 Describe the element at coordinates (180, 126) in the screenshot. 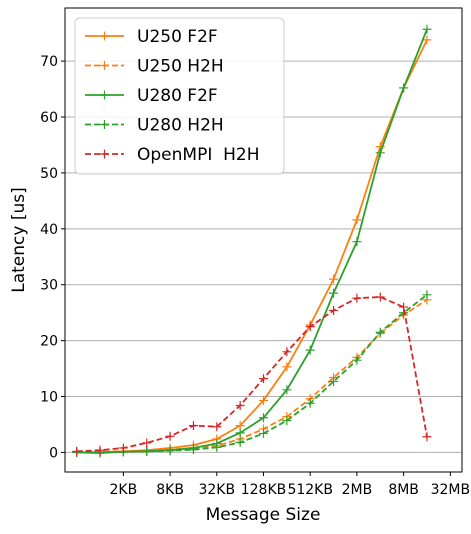

I see `legend-label: U280 H2H` at that location.